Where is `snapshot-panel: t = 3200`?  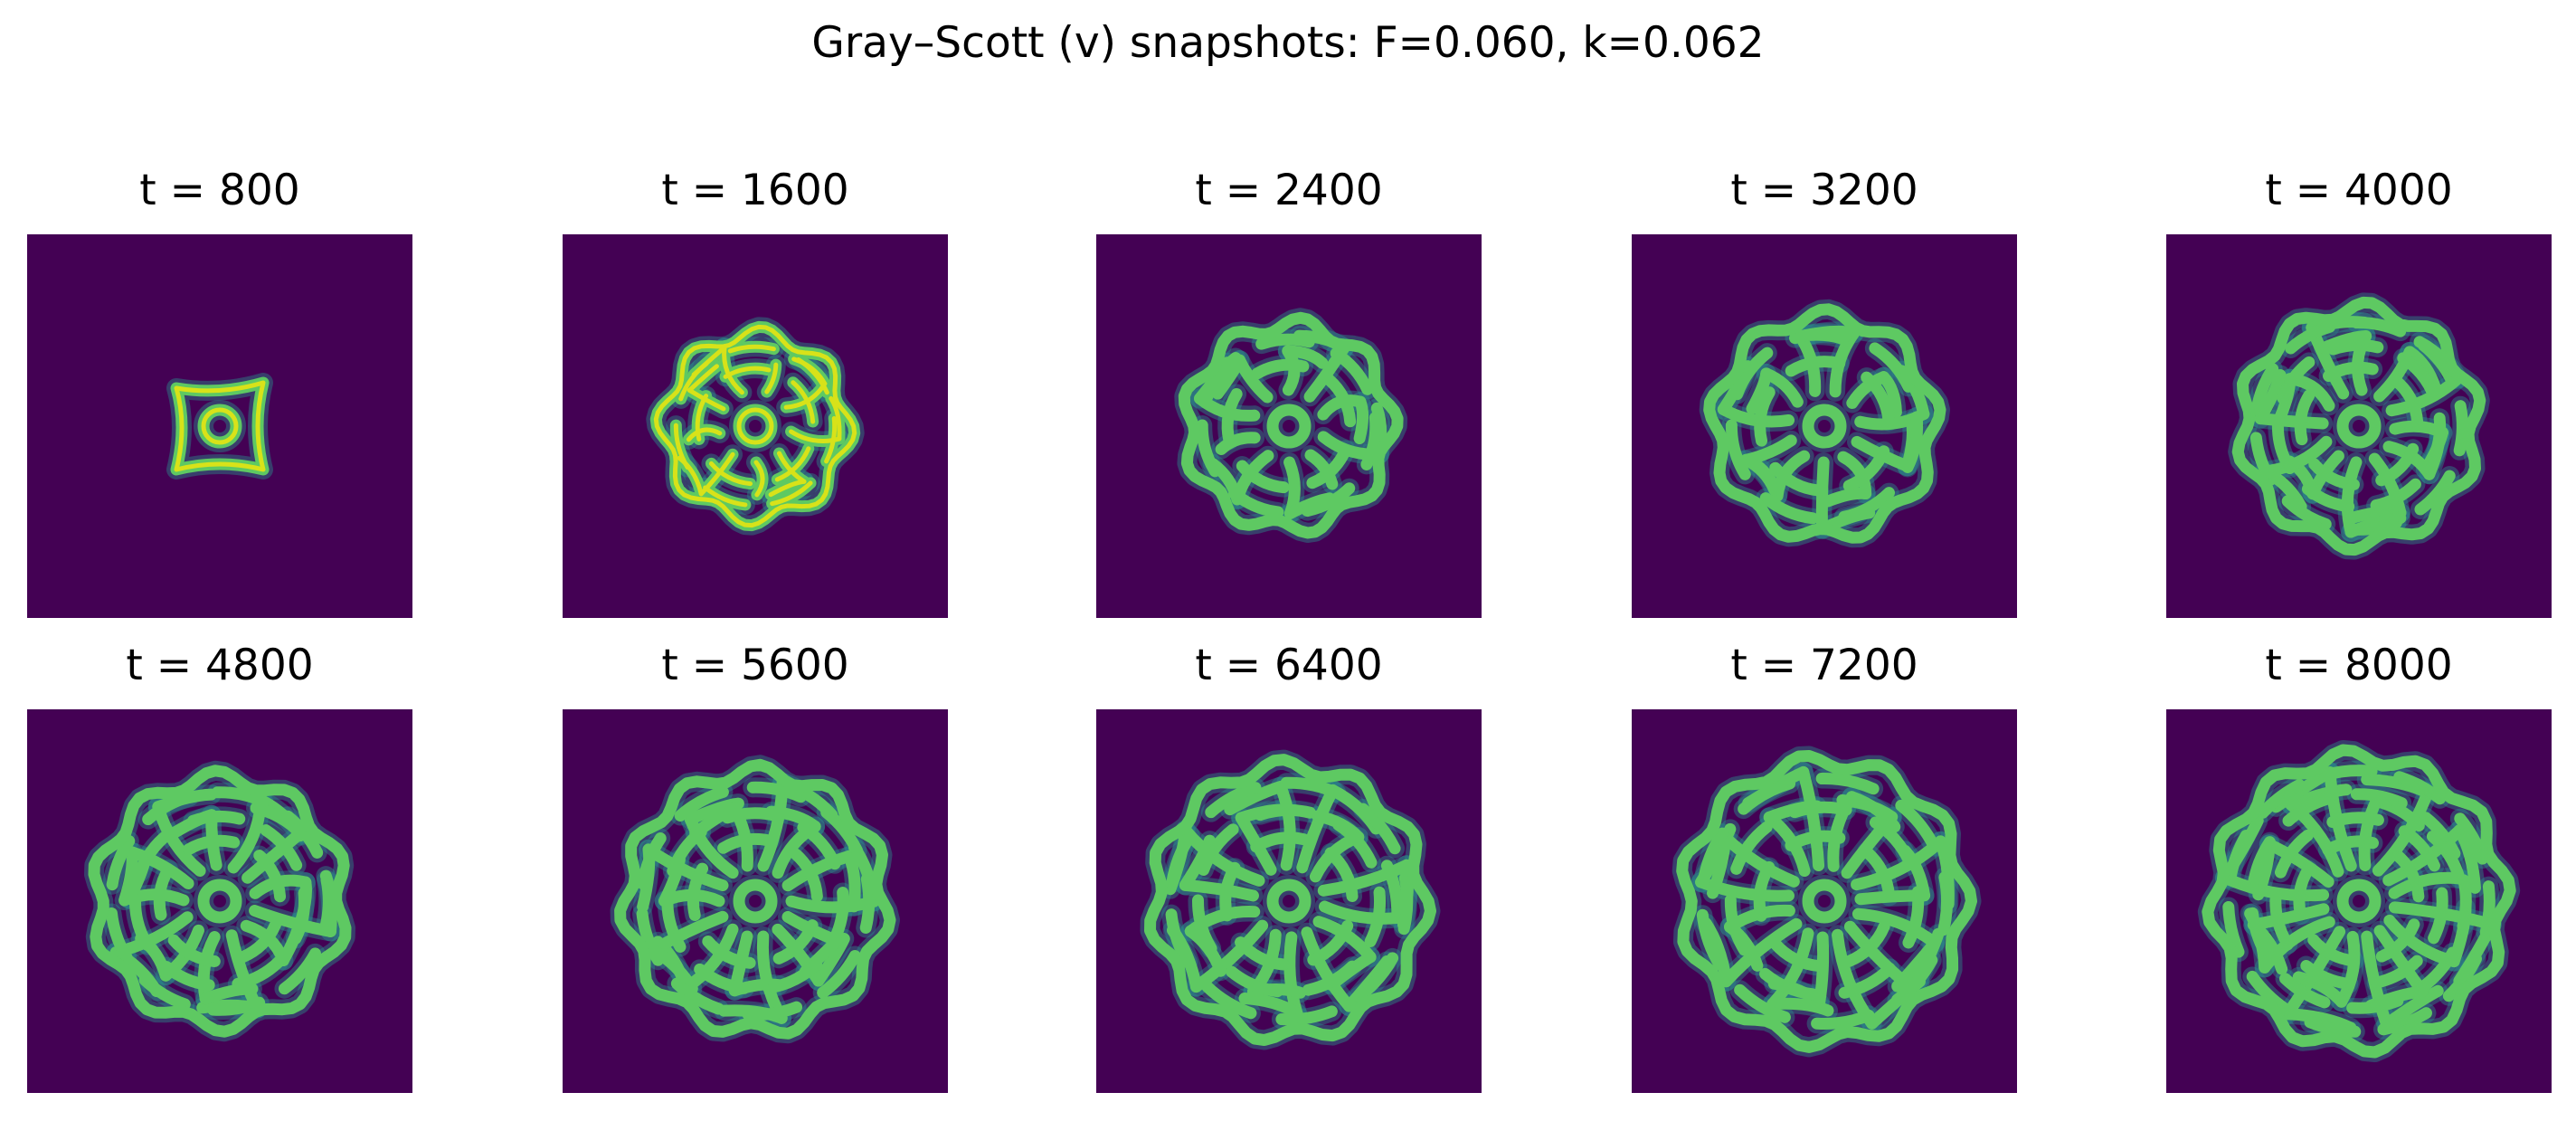 snapshot-panel: t = 3200 is located at coordinates (1825, 392).